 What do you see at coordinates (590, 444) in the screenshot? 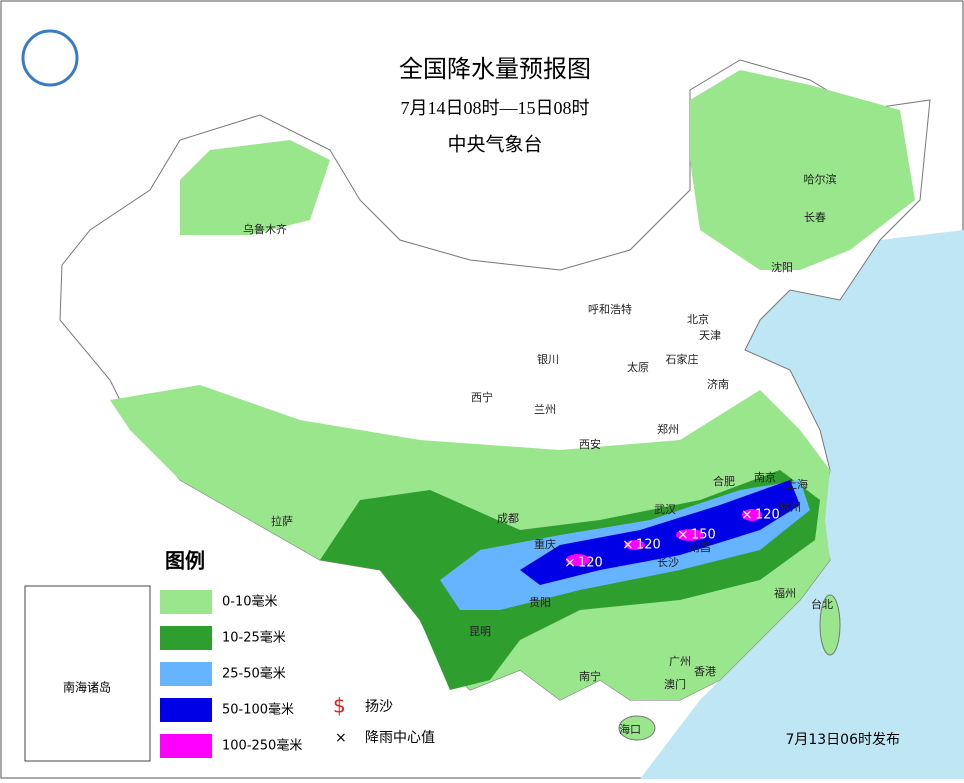
I see `city-label: 西安` at bounding box center [590, 444].